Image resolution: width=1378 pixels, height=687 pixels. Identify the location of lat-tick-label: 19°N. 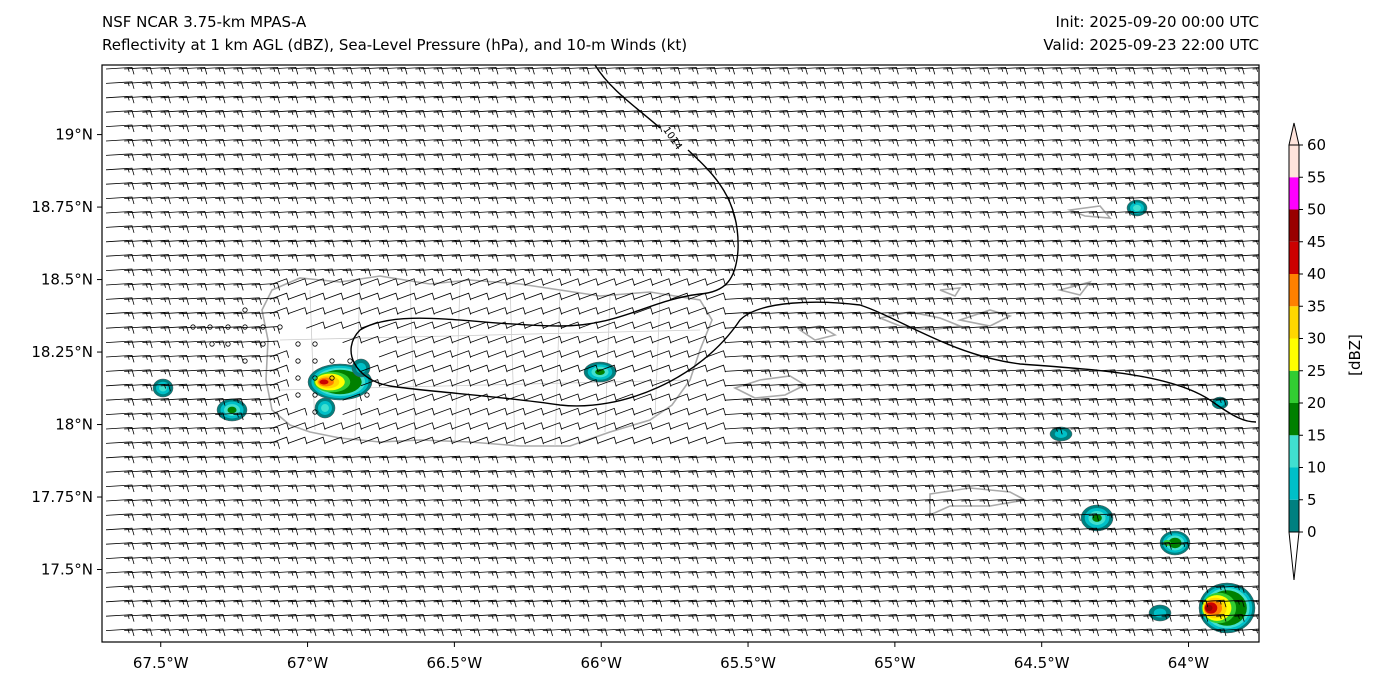
(74, 135).